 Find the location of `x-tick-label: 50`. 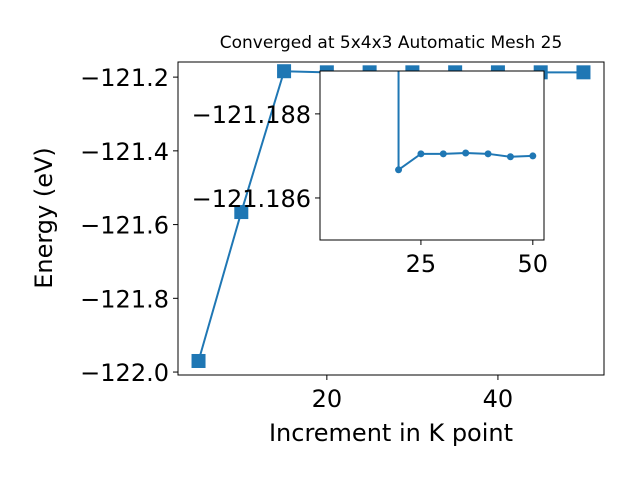

x-tick-label: 50 is located at coordinates (533, 264).